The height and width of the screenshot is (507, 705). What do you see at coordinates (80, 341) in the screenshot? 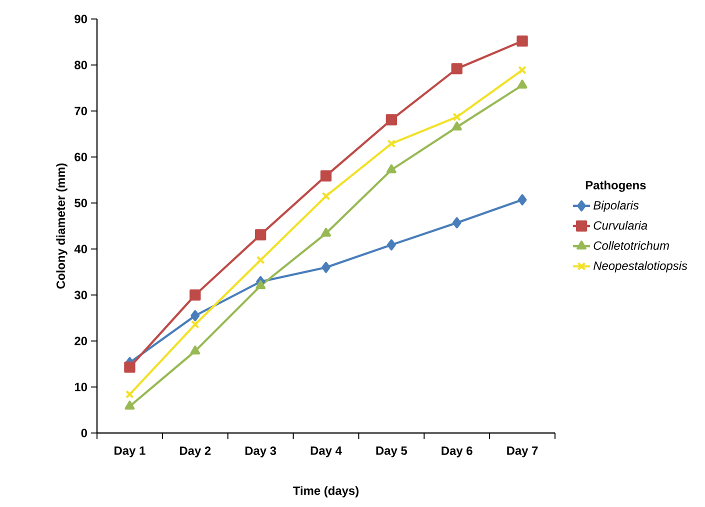
I see `y-tick-label: 20` at bounding box center [80, 341].